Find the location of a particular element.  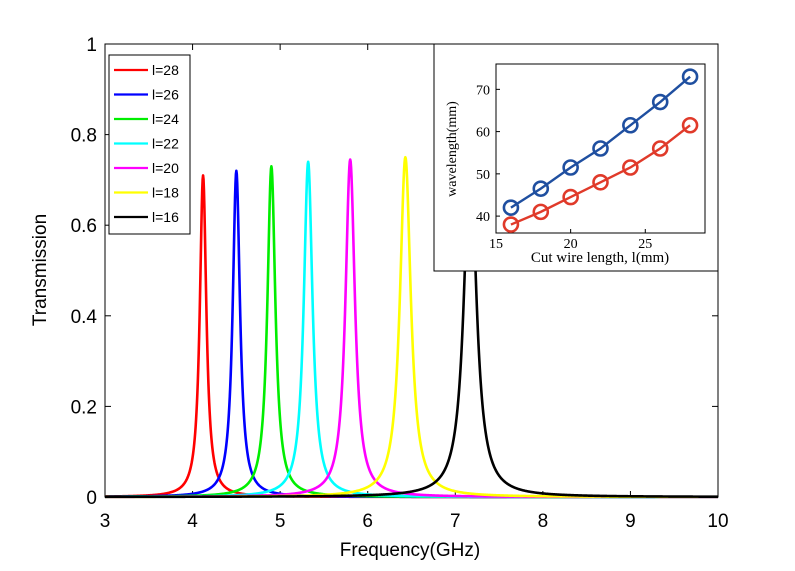

x-axis-label: Frequency(GHz) is located at coordinates (410, 550).